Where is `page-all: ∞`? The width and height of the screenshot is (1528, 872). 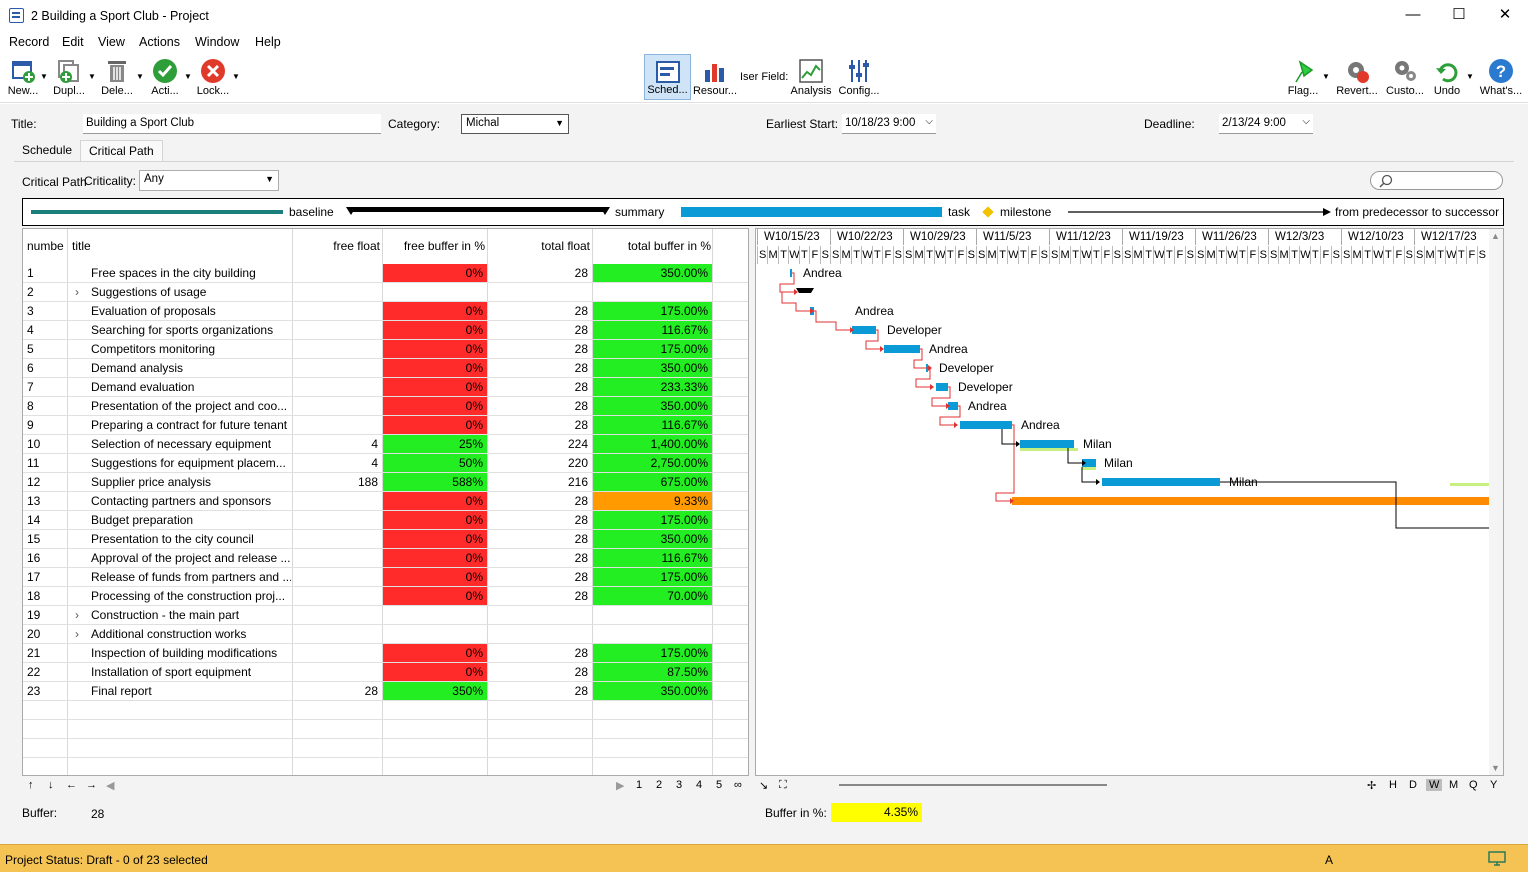 page-all: ∞ is located at coordinates (738, 785).